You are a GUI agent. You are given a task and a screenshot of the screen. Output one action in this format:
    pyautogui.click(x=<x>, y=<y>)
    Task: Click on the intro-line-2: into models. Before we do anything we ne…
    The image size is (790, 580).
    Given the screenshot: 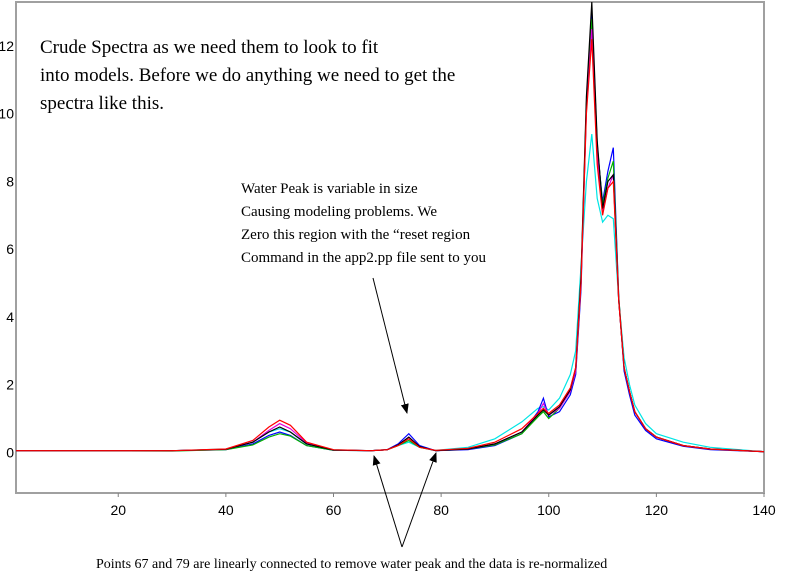 What is the action you would take?
    pyautogui.click(x=247, y=75)
    